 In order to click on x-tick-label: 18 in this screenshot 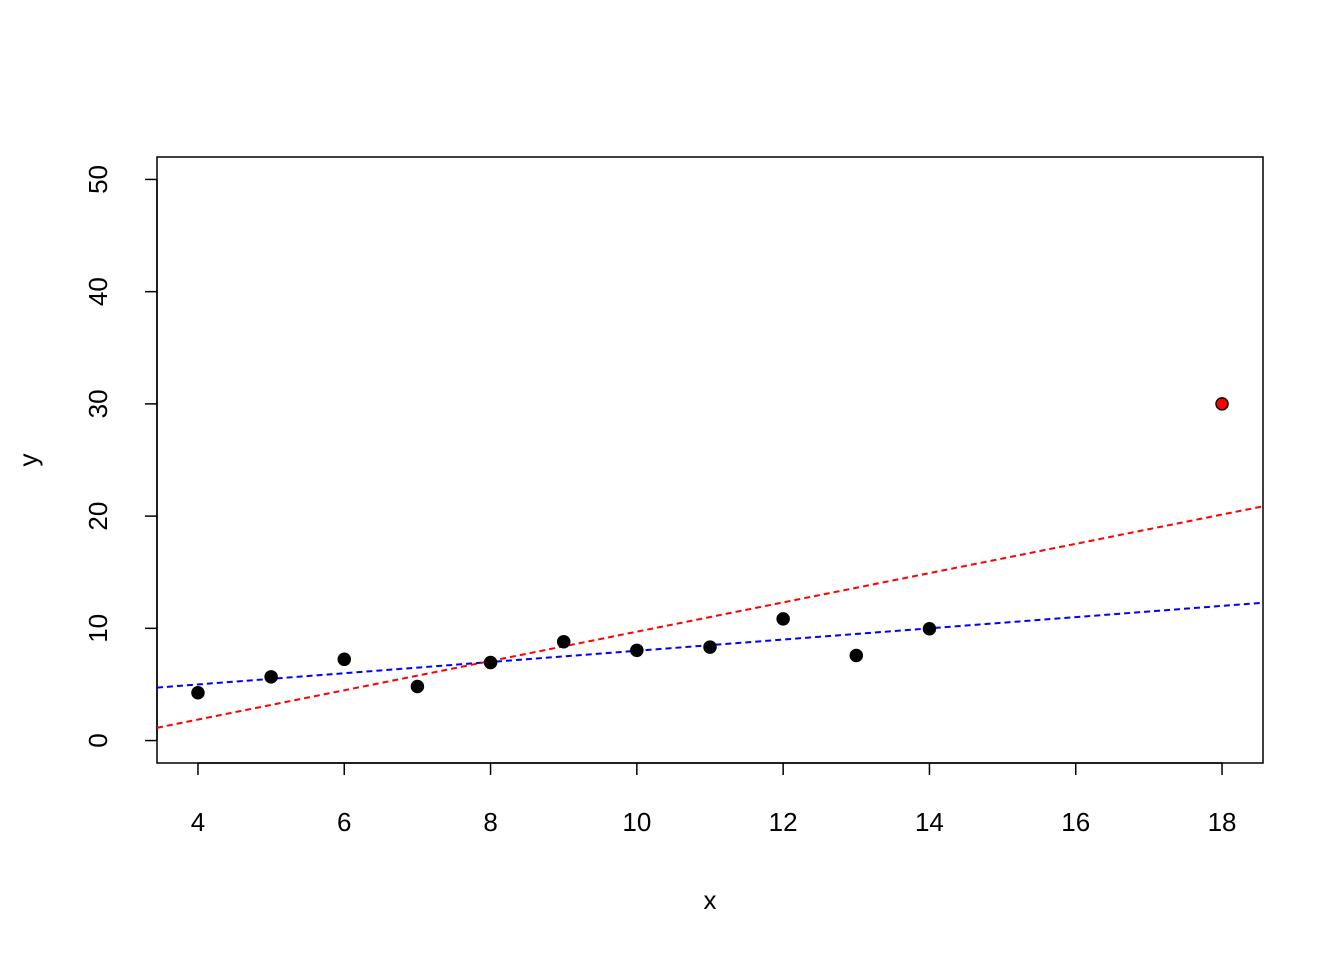, I will do `click(1222, 822)`.